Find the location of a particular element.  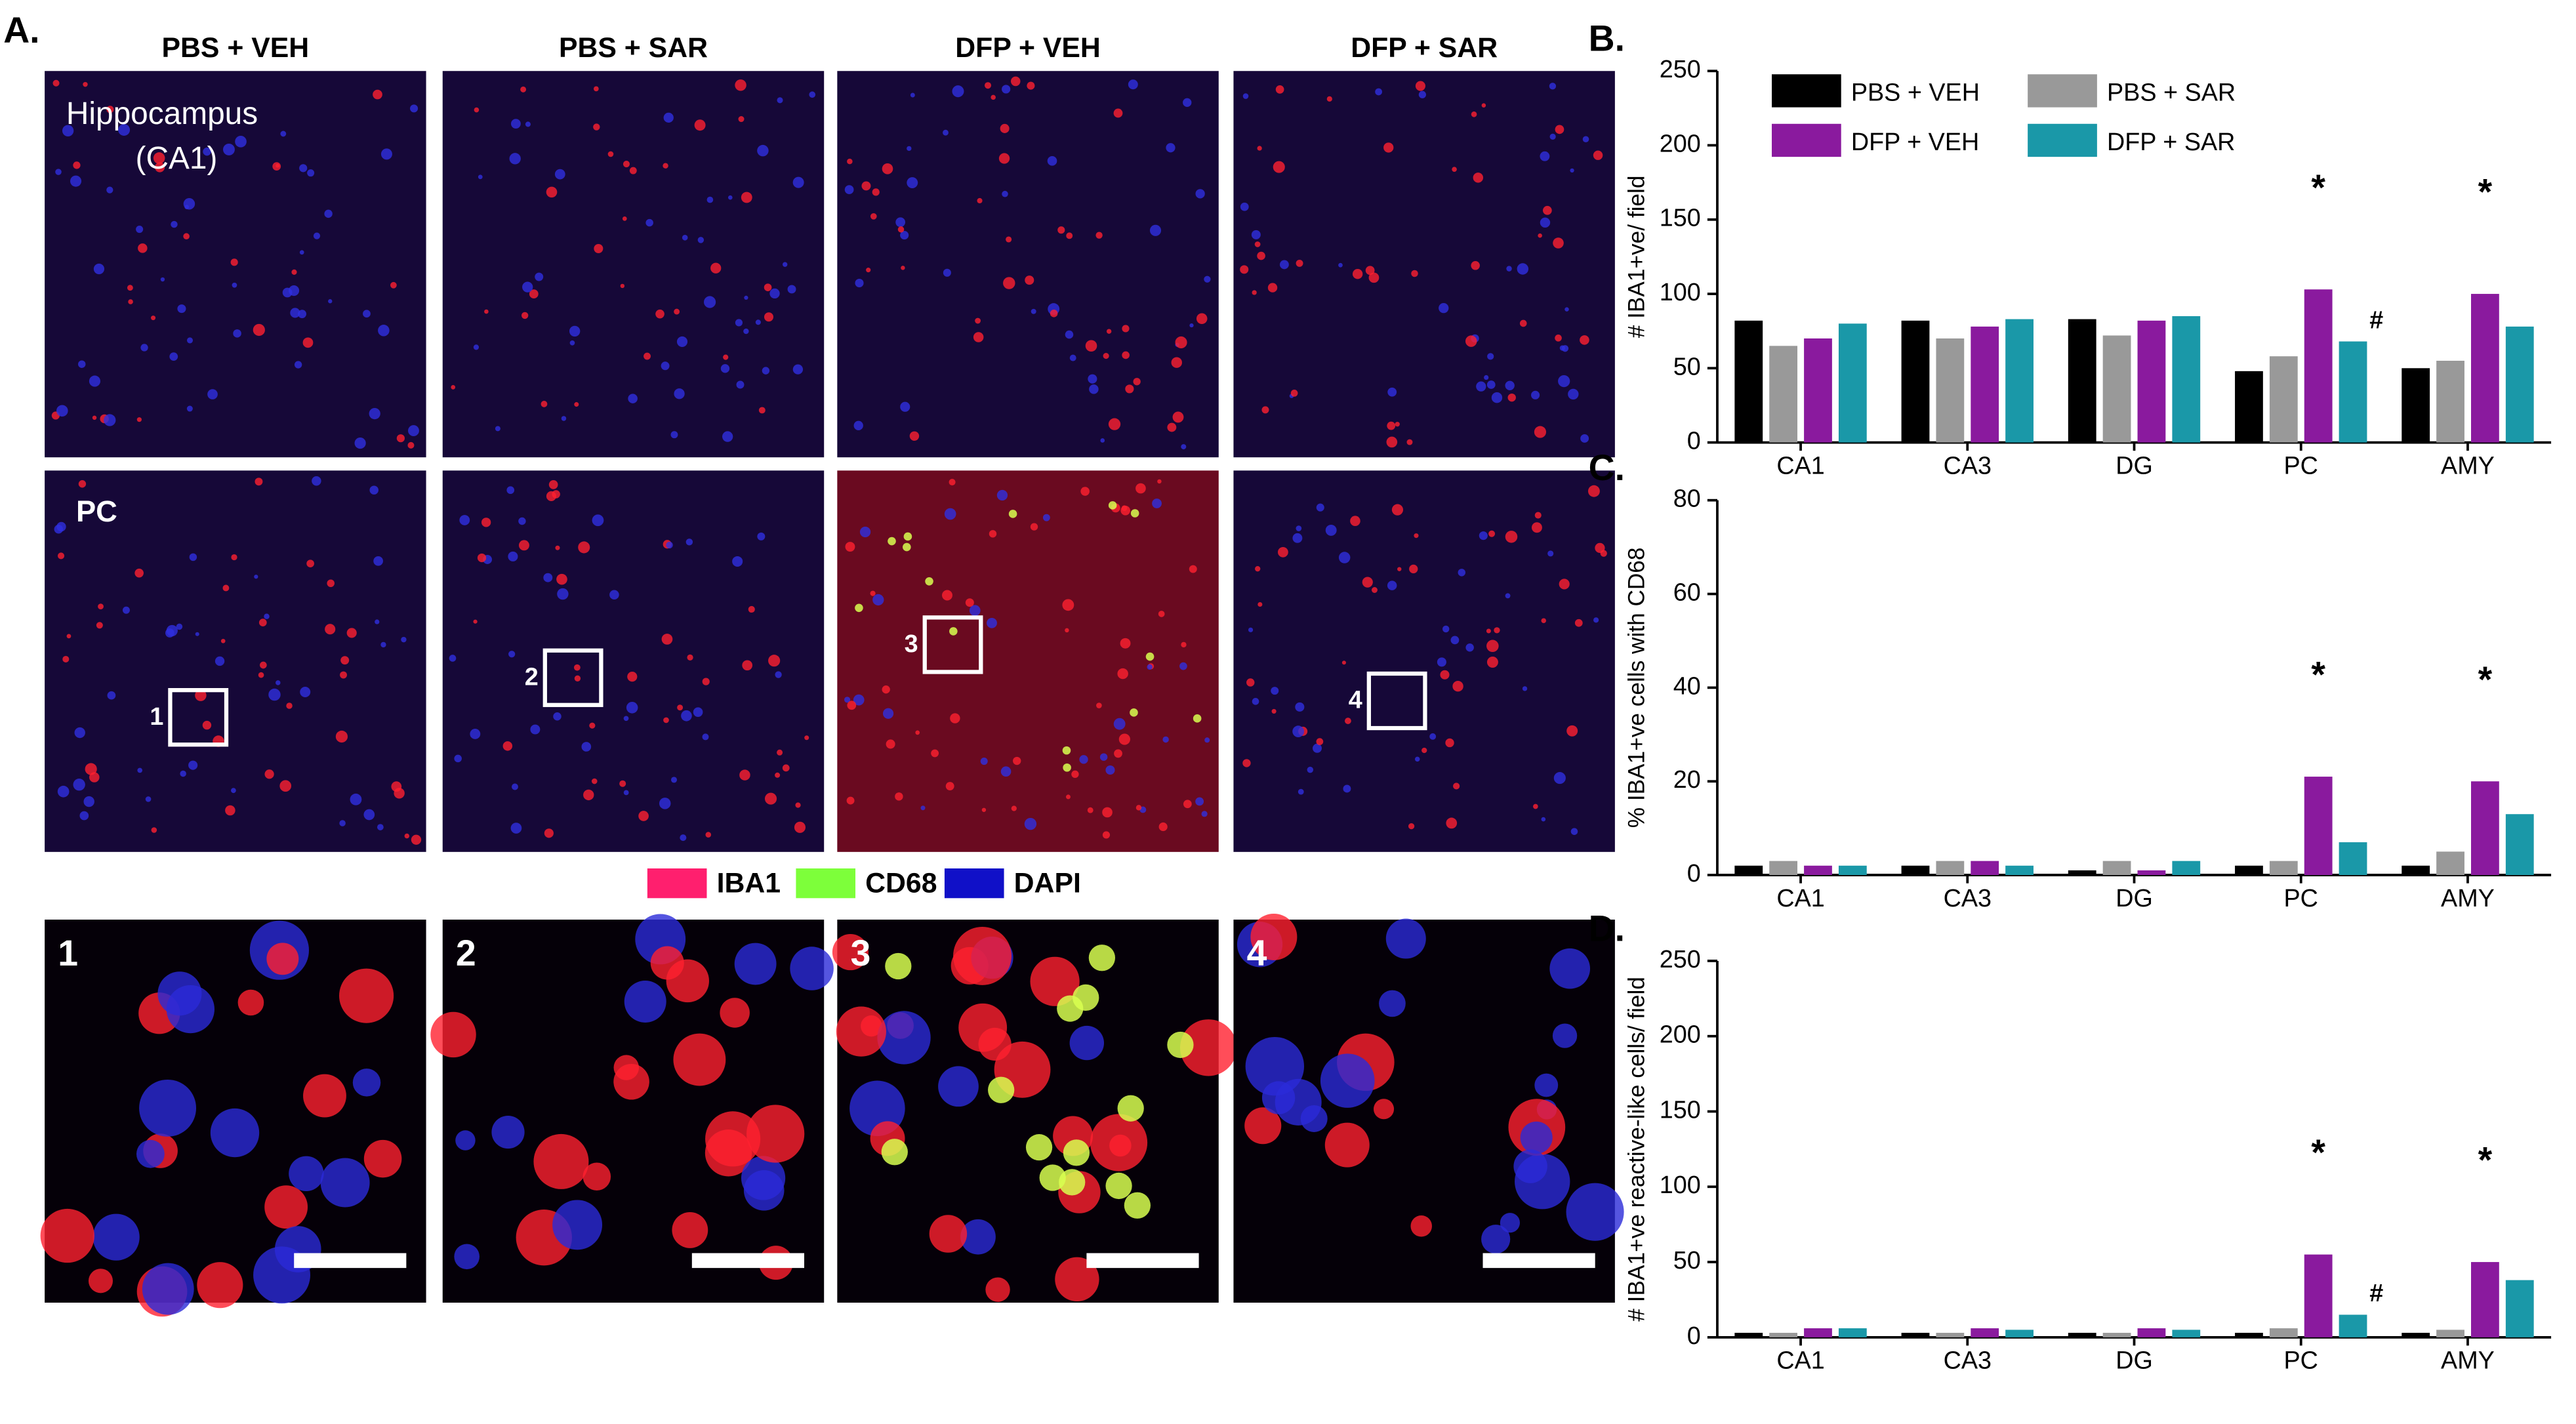

annotation: * is located at coordinates (2318, 187).